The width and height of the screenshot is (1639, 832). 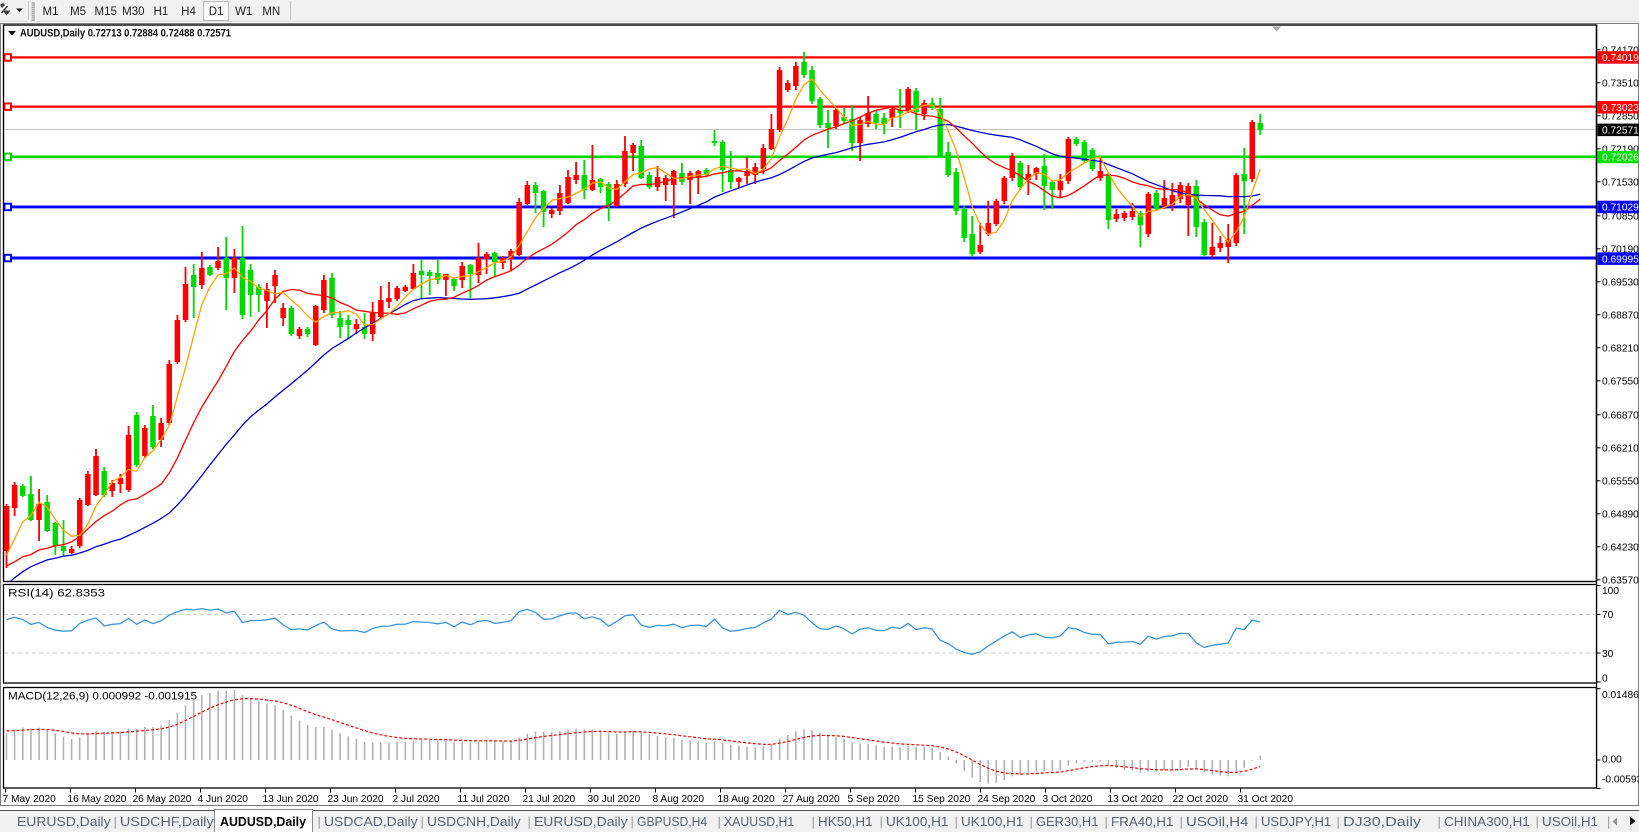 I want to click on svg-text: 3 Oct 2020, so click(x=1068, y=799).